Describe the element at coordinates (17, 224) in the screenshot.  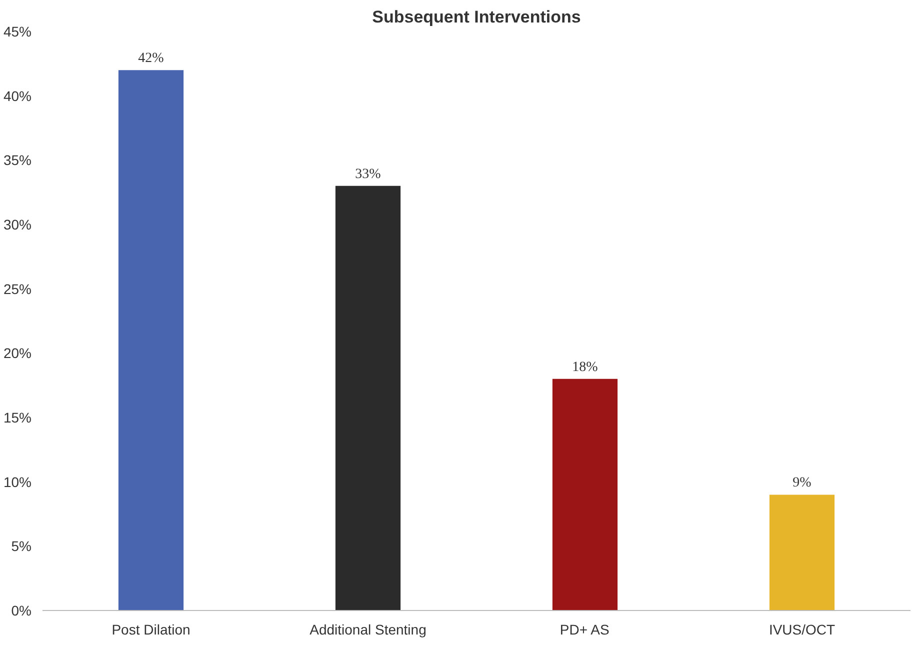
I see `y-tick-label: 30%` at that location.